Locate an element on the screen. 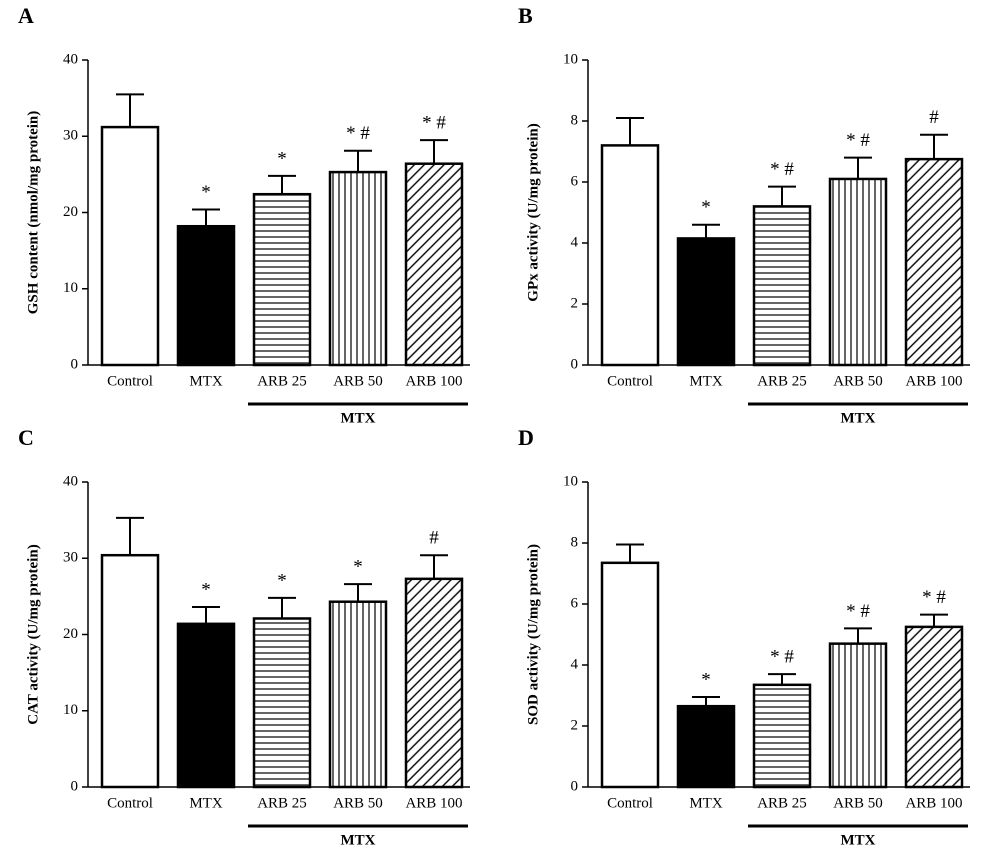 This screenshot has width=1000, height=860. y-axis-label: GPx activity (U/mg protein) is located at coordinates (533, 212).